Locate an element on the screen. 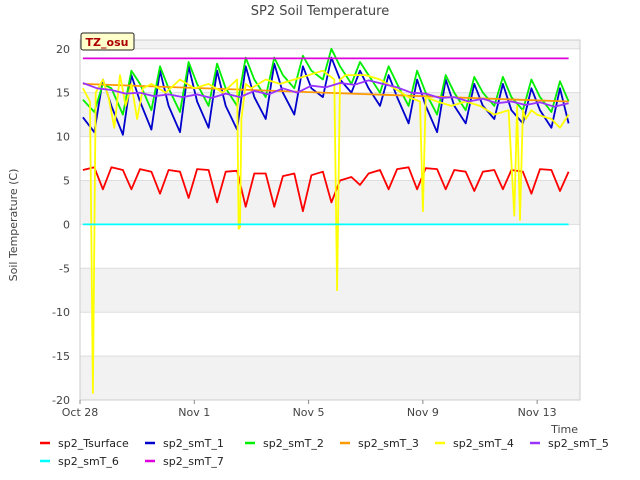 The height and width of the screenshot is (480, 640). x-tick-label: Oct 28 is located at coordinates (80, 412).